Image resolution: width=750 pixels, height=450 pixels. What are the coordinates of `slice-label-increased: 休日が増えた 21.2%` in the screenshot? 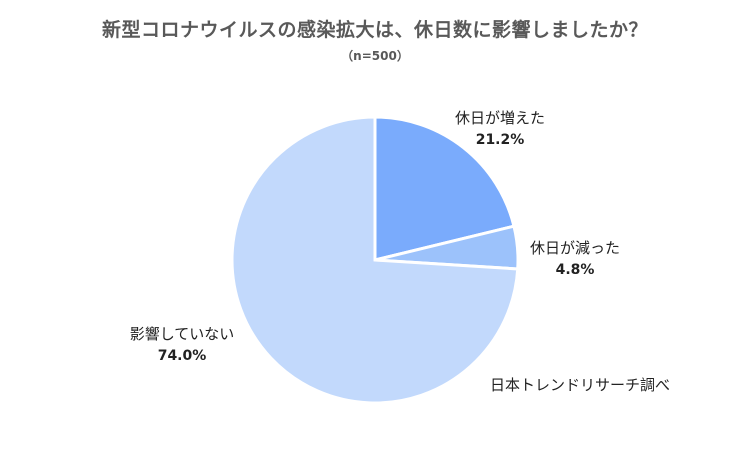 It's located at (500, 129).